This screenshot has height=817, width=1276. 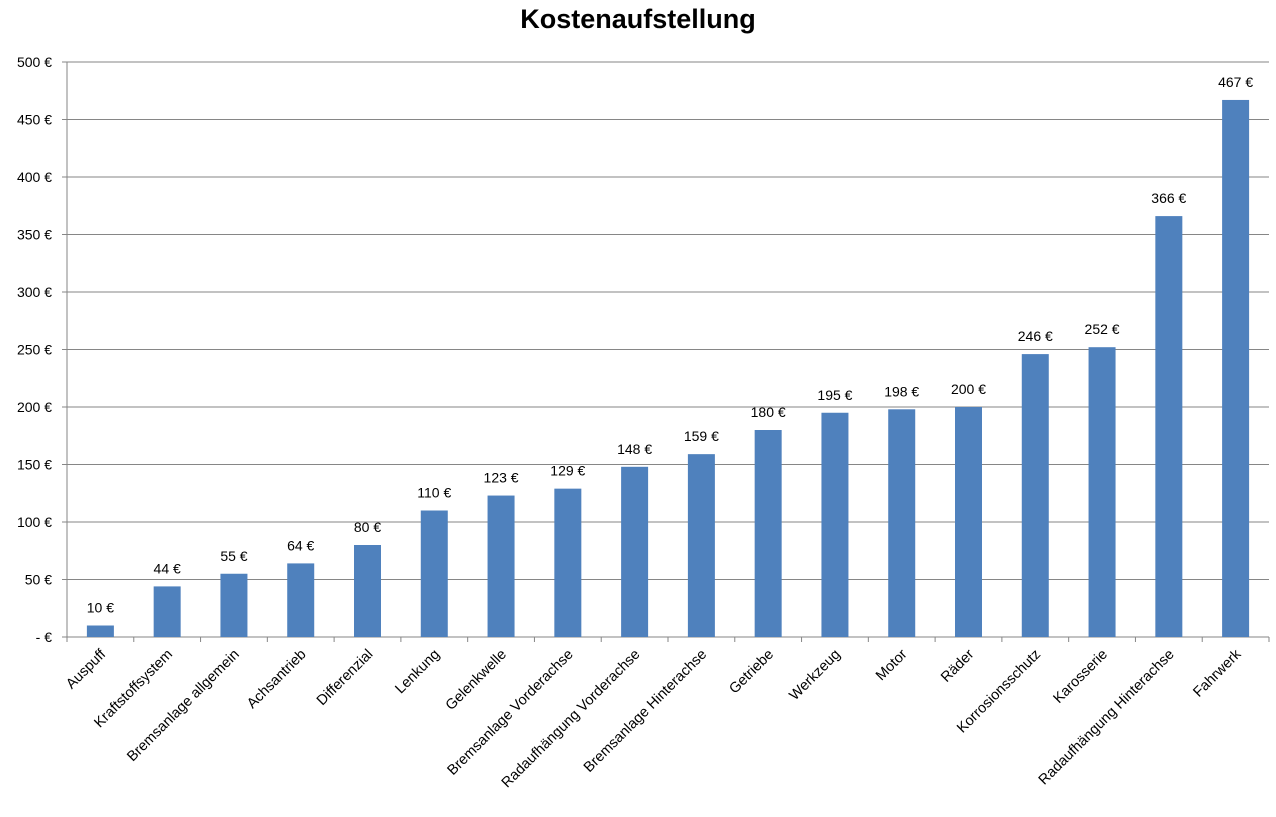 What do you see at coordinates (34, 120) in the screenshot?
I see `y-tick-label: 450 €` at bounding box center [34, 120].